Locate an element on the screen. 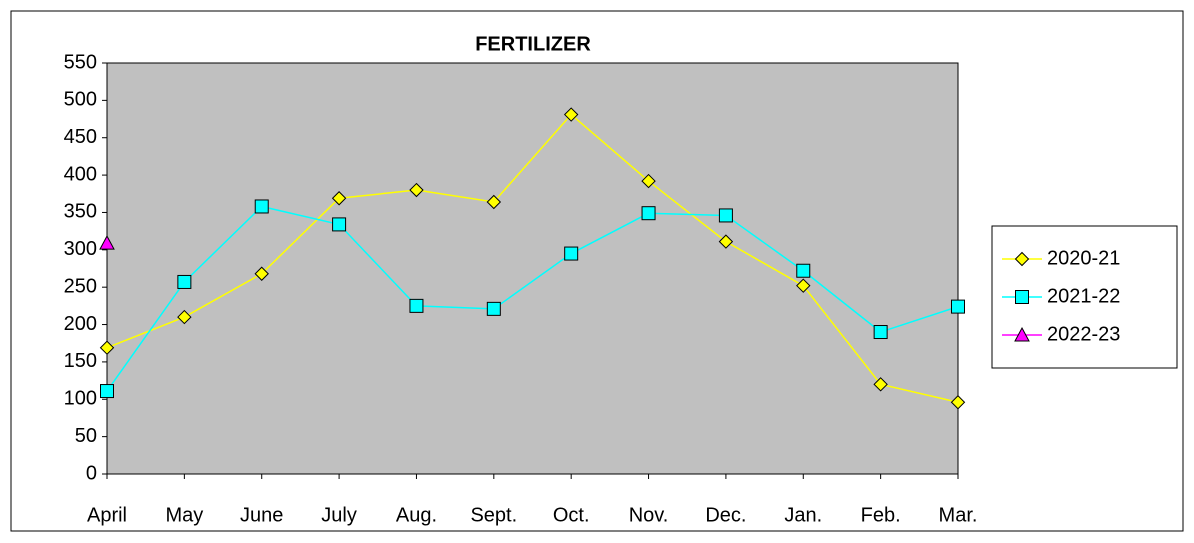  y-tick-label: 250 is located at coordinates (80, 286).